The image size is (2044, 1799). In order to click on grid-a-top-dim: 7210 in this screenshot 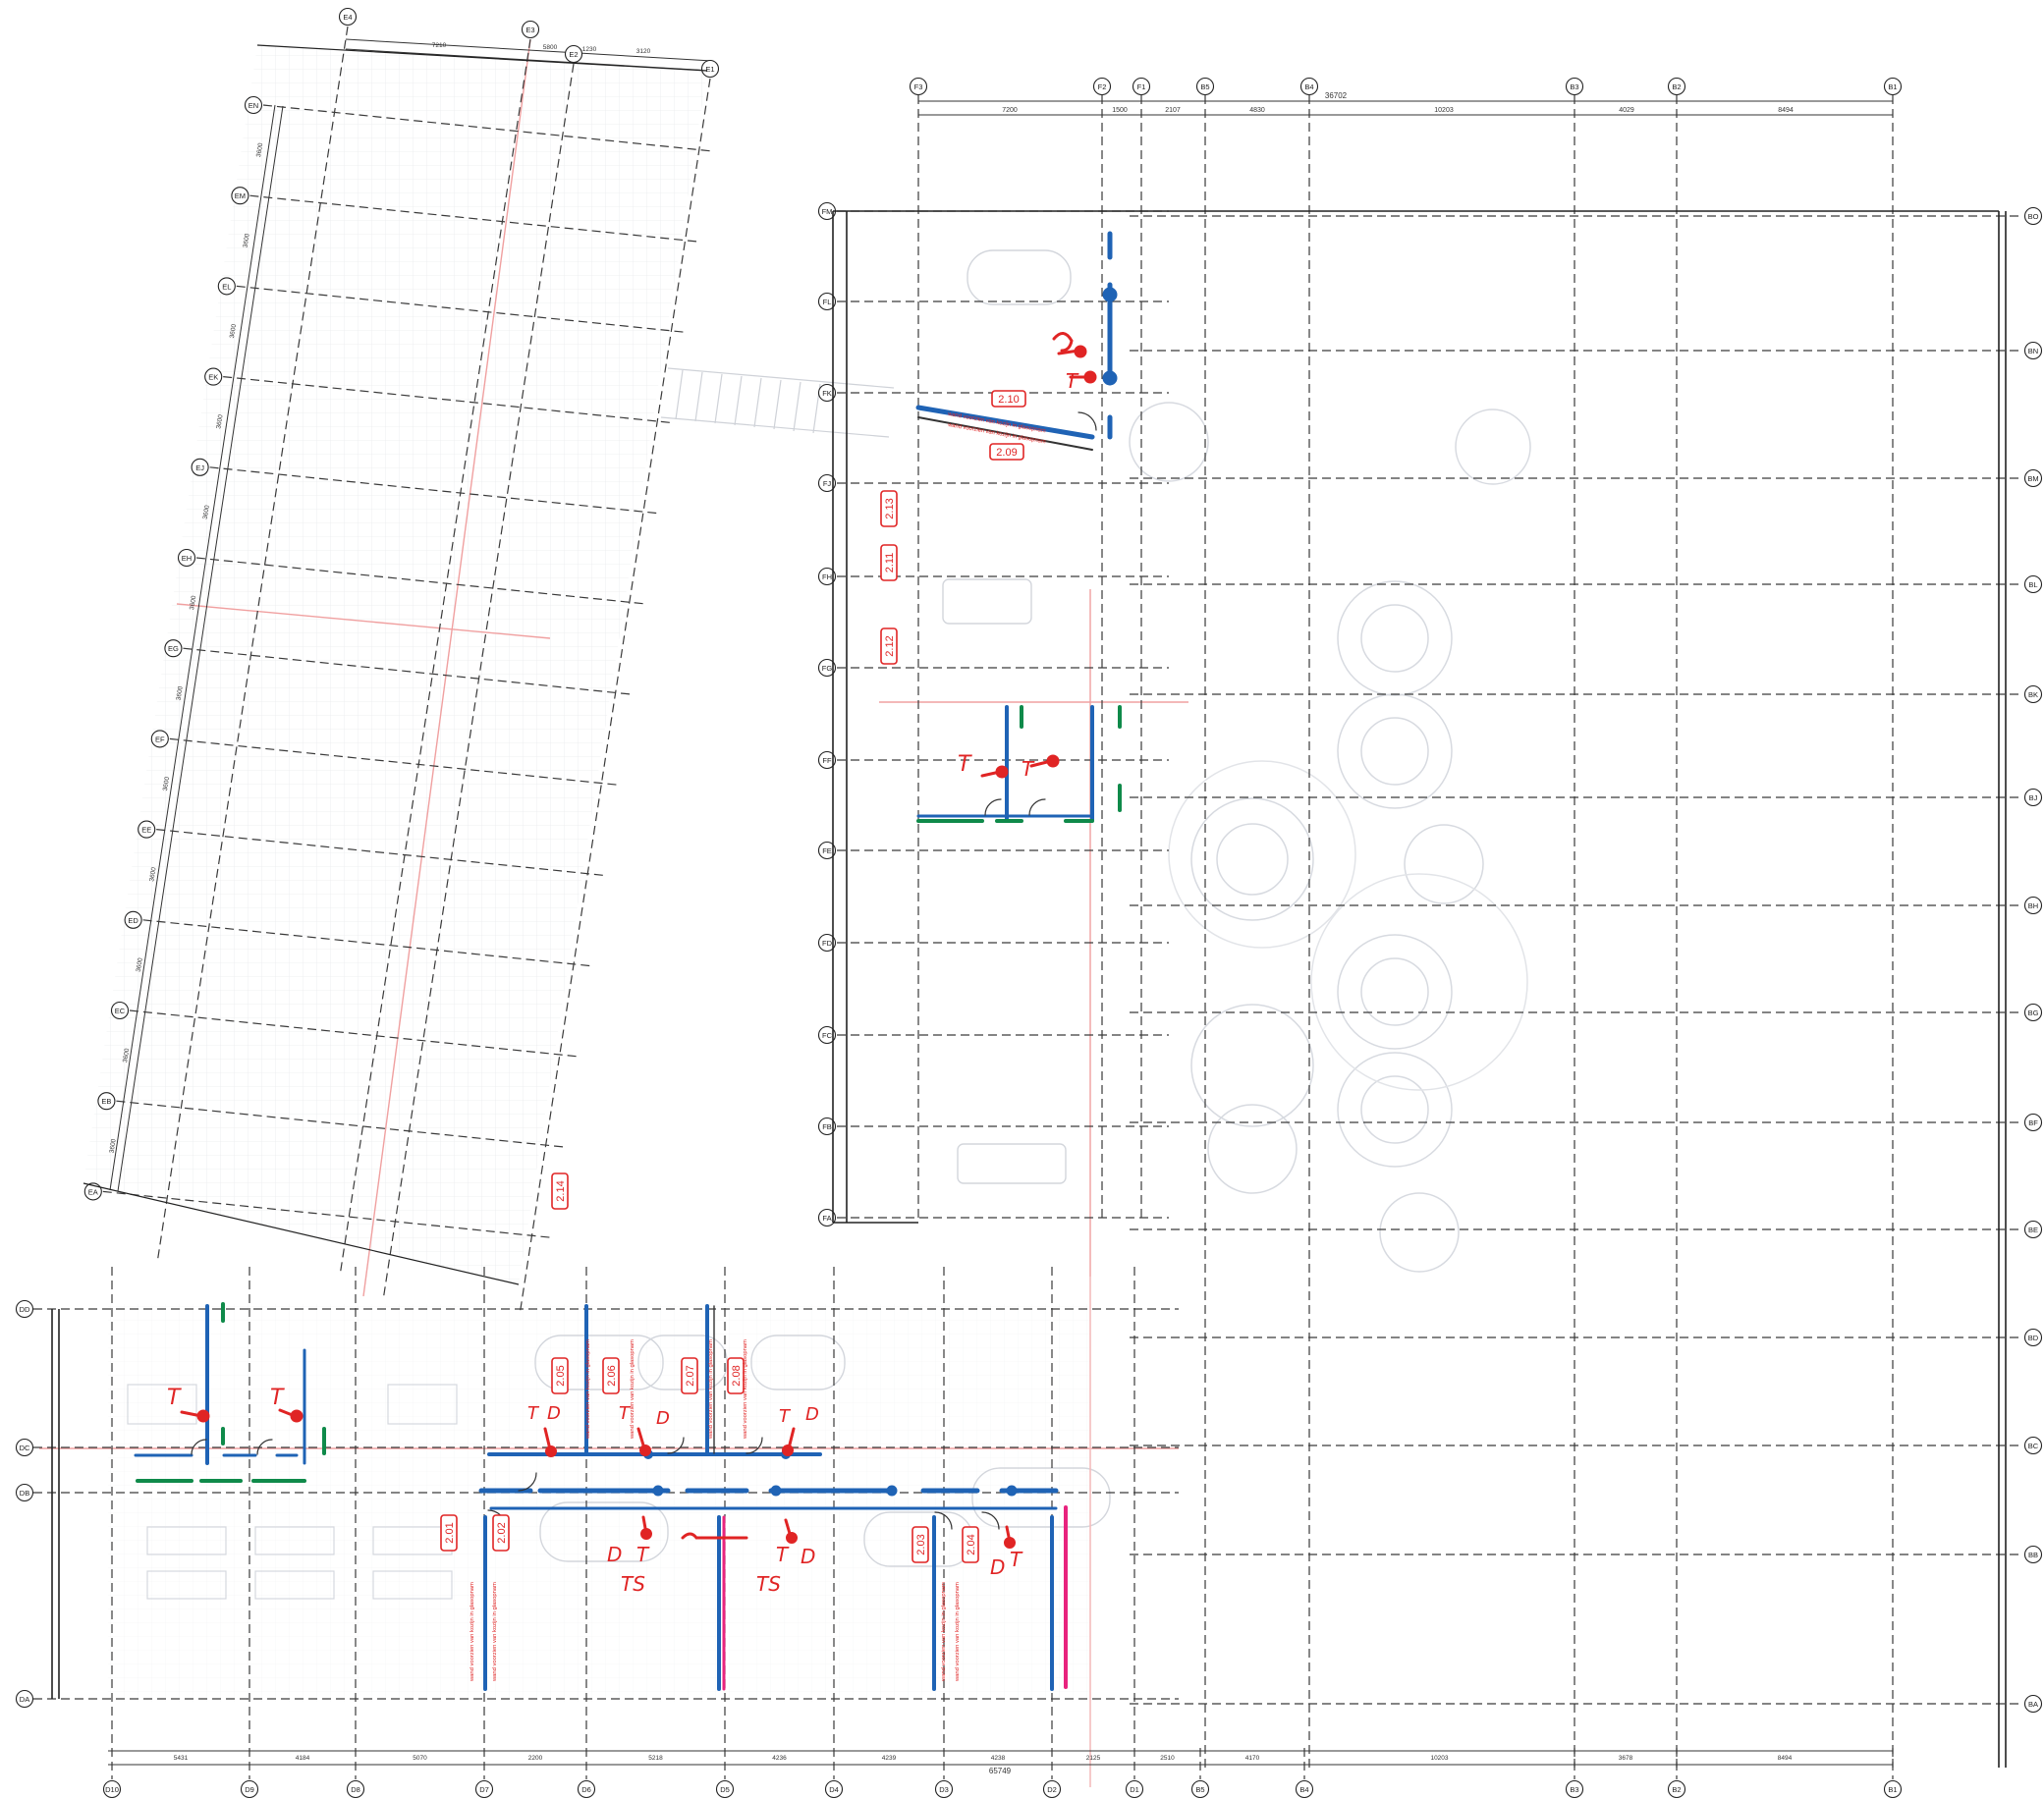, I will do `click(439, 45)`.